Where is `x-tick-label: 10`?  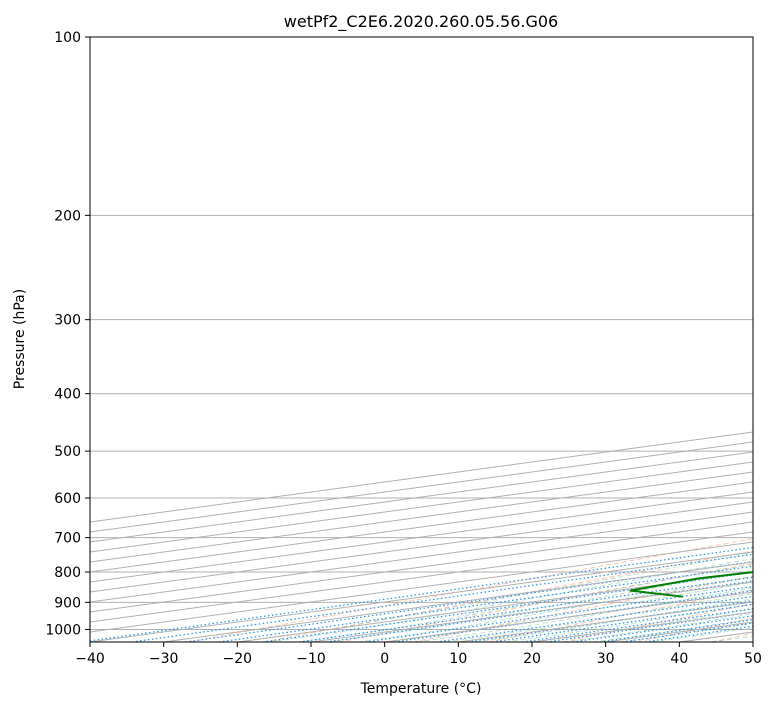
x-tick-label: 10 is located at coordinates (458, 659).